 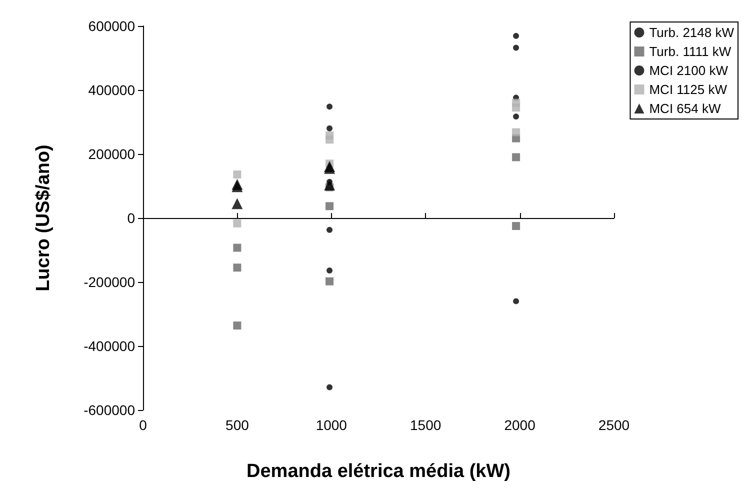 I want to click on y-tick-label: 200000, so click(x=112, y=154).